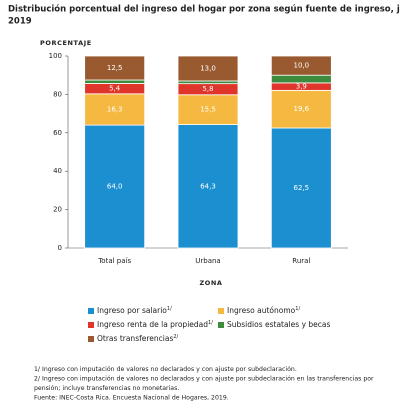 This screenshot has height=408, width=400. Describe the element at coordinates (210, 283) in the screenshot. I see `x-axis-title: ZONA` at that location.